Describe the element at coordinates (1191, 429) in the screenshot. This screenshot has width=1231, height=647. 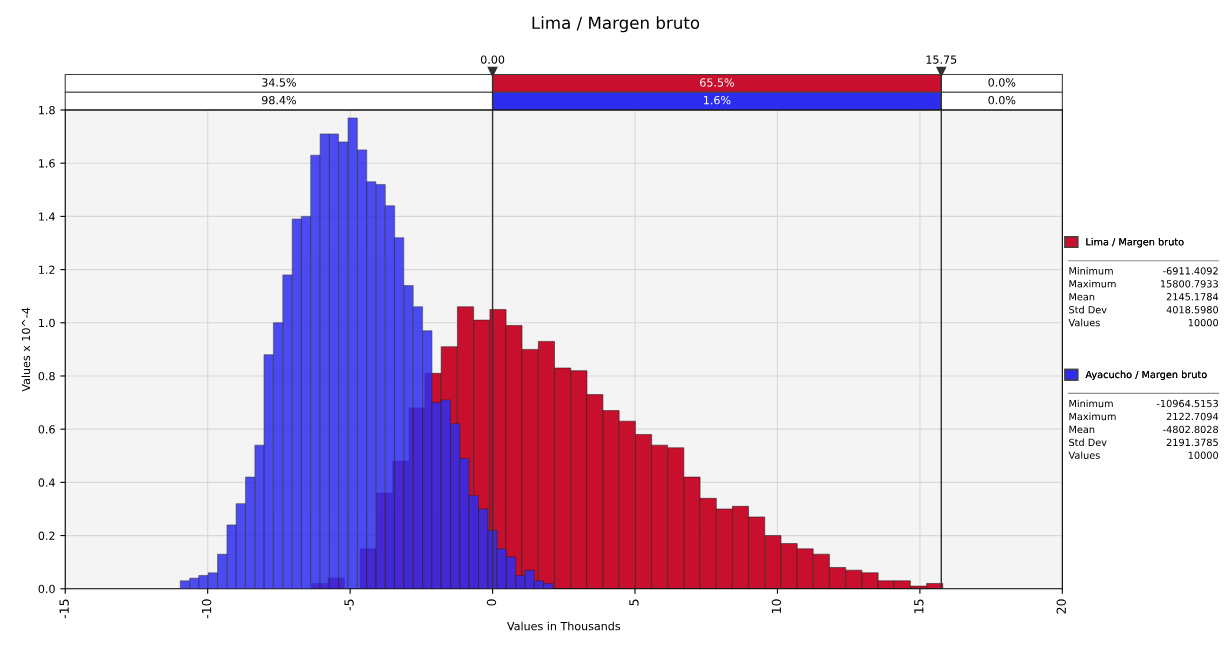
I see `text: -4802.8028` at that location.